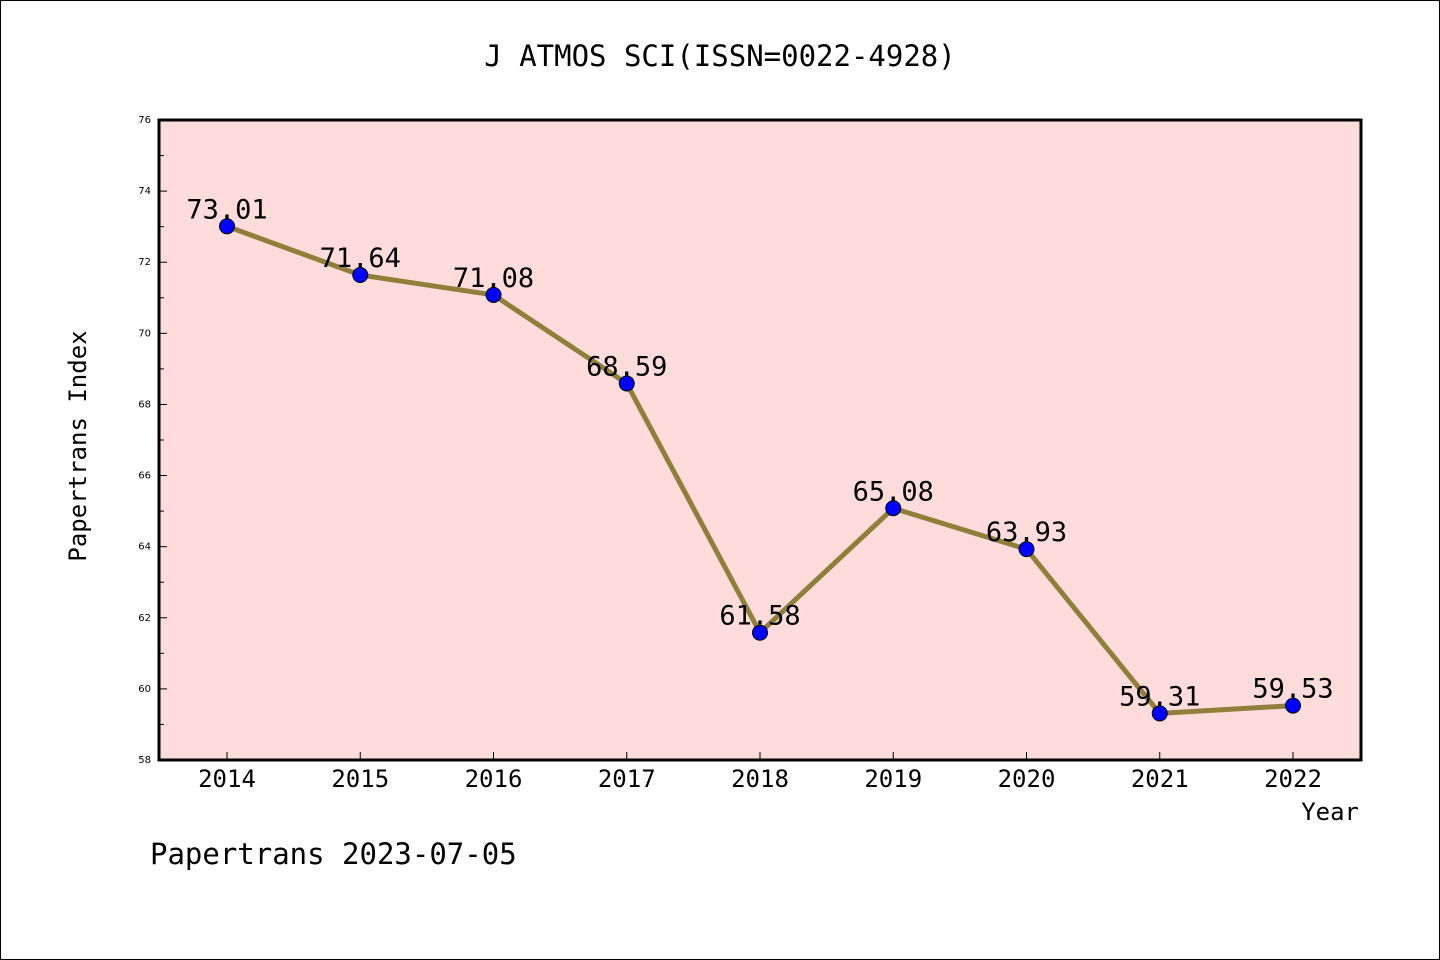 The height and width of the screenshot is (960, 1440). I want to click on data-label: 61.58, so click(759, 616).